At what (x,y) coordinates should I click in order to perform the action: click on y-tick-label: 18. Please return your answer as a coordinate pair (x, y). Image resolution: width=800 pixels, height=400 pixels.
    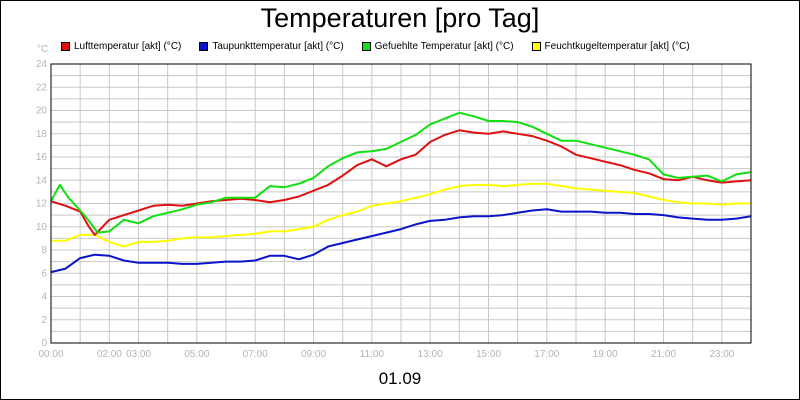
    Looking at the image, I should click on (42, 134).